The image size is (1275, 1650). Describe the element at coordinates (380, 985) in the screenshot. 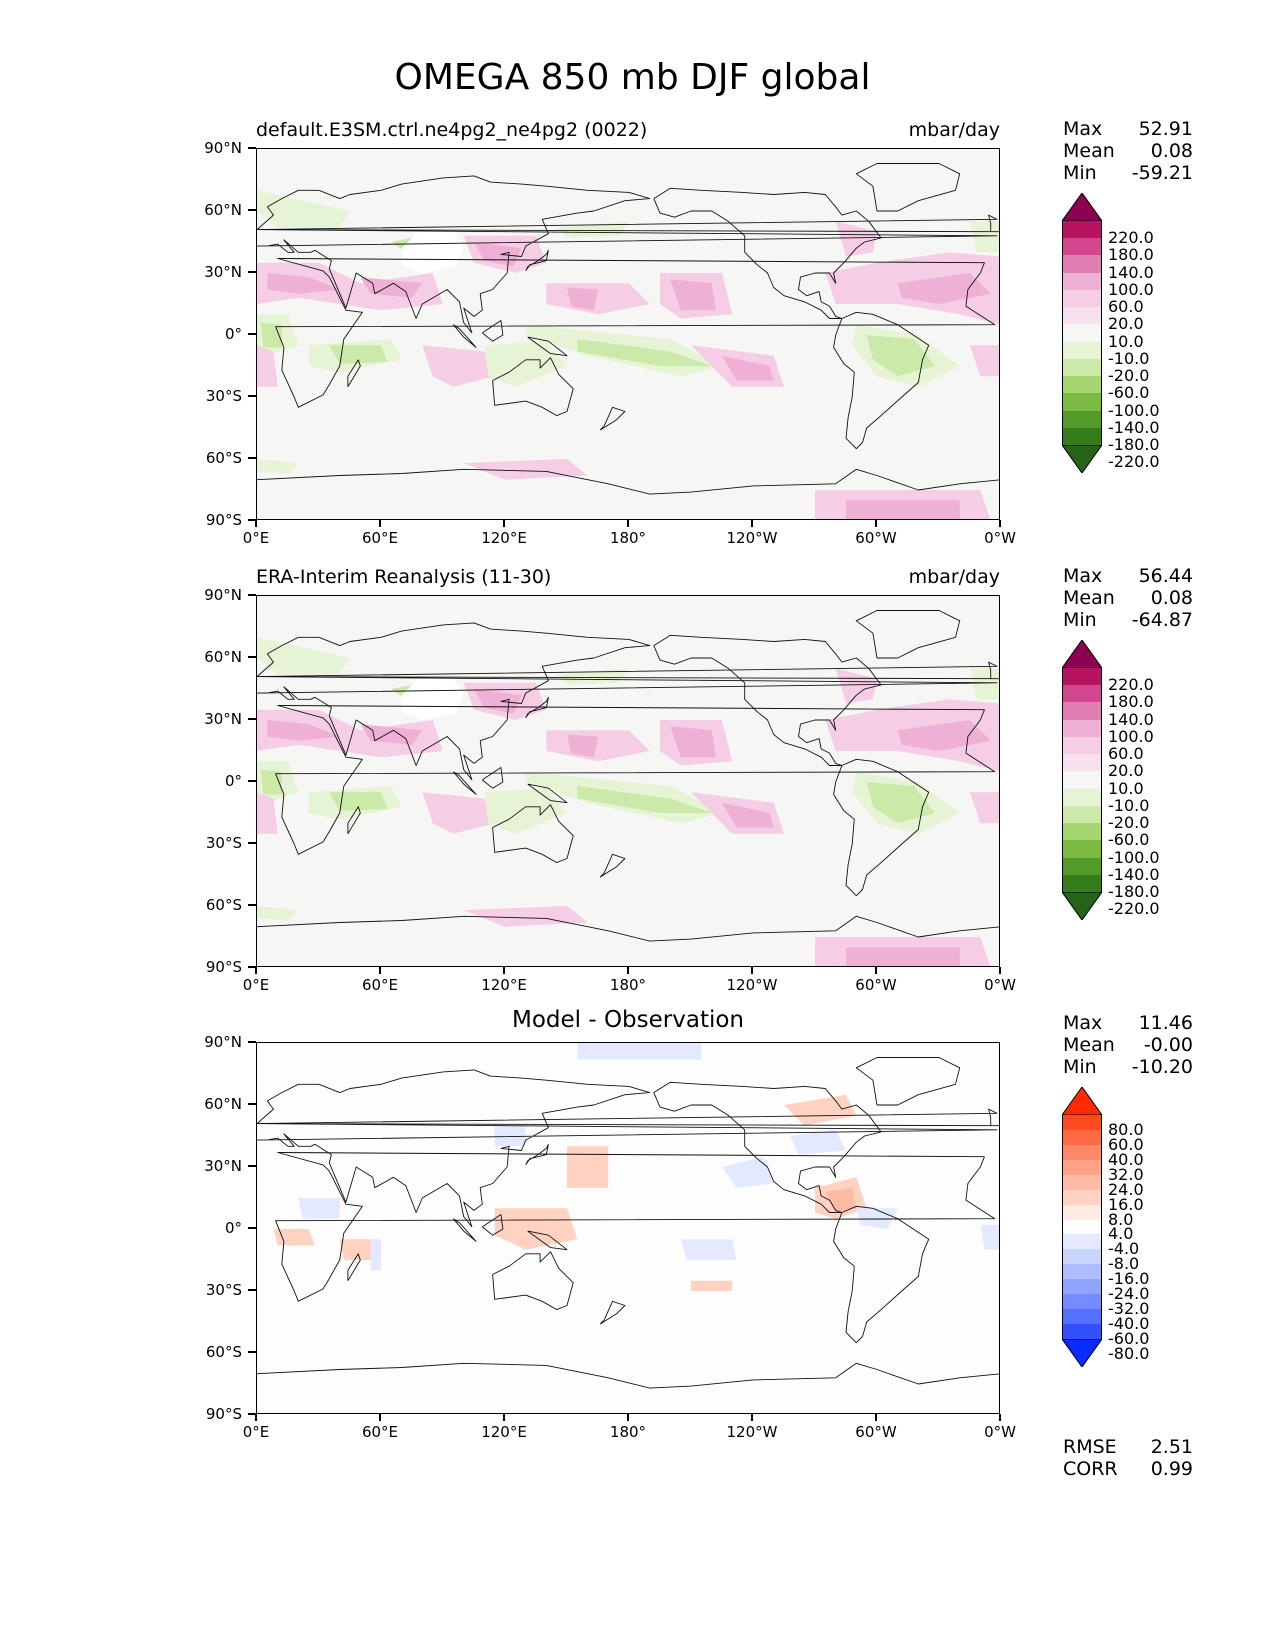

I see `x-tick-label: 60°E` at that location.